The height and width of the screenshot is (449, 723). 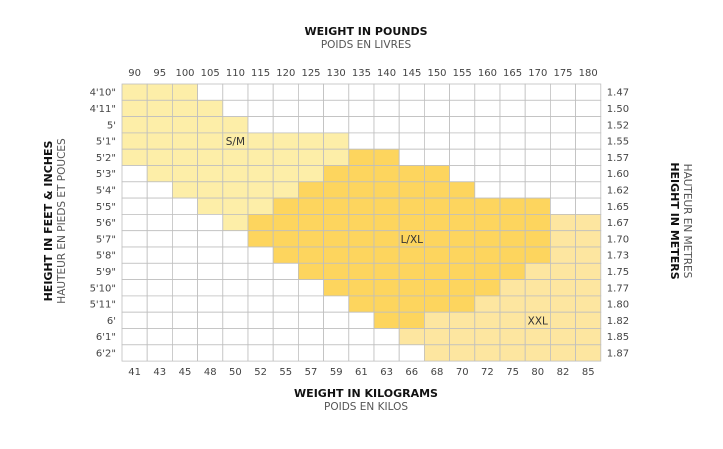 I want to click on grid-cell-5-1-135lb, so click(x=361, y=141).